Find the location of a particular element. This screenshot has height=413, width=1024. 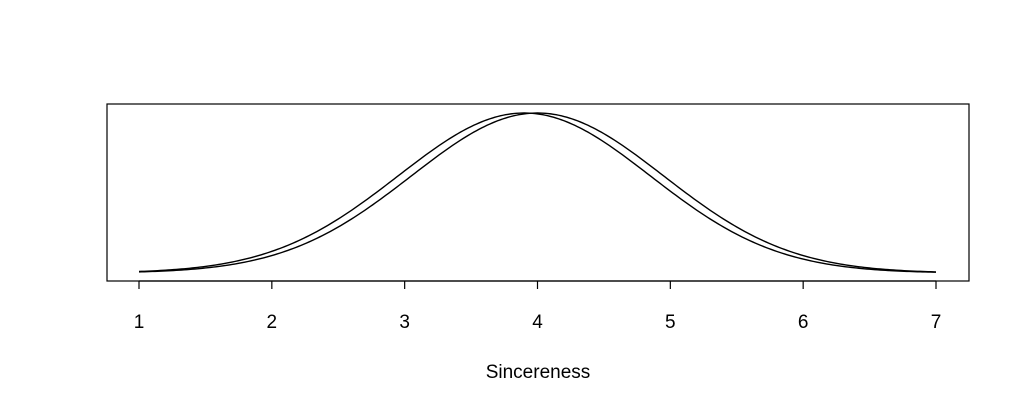

x-tick-label: 4 is located at coordinates (537, 322).